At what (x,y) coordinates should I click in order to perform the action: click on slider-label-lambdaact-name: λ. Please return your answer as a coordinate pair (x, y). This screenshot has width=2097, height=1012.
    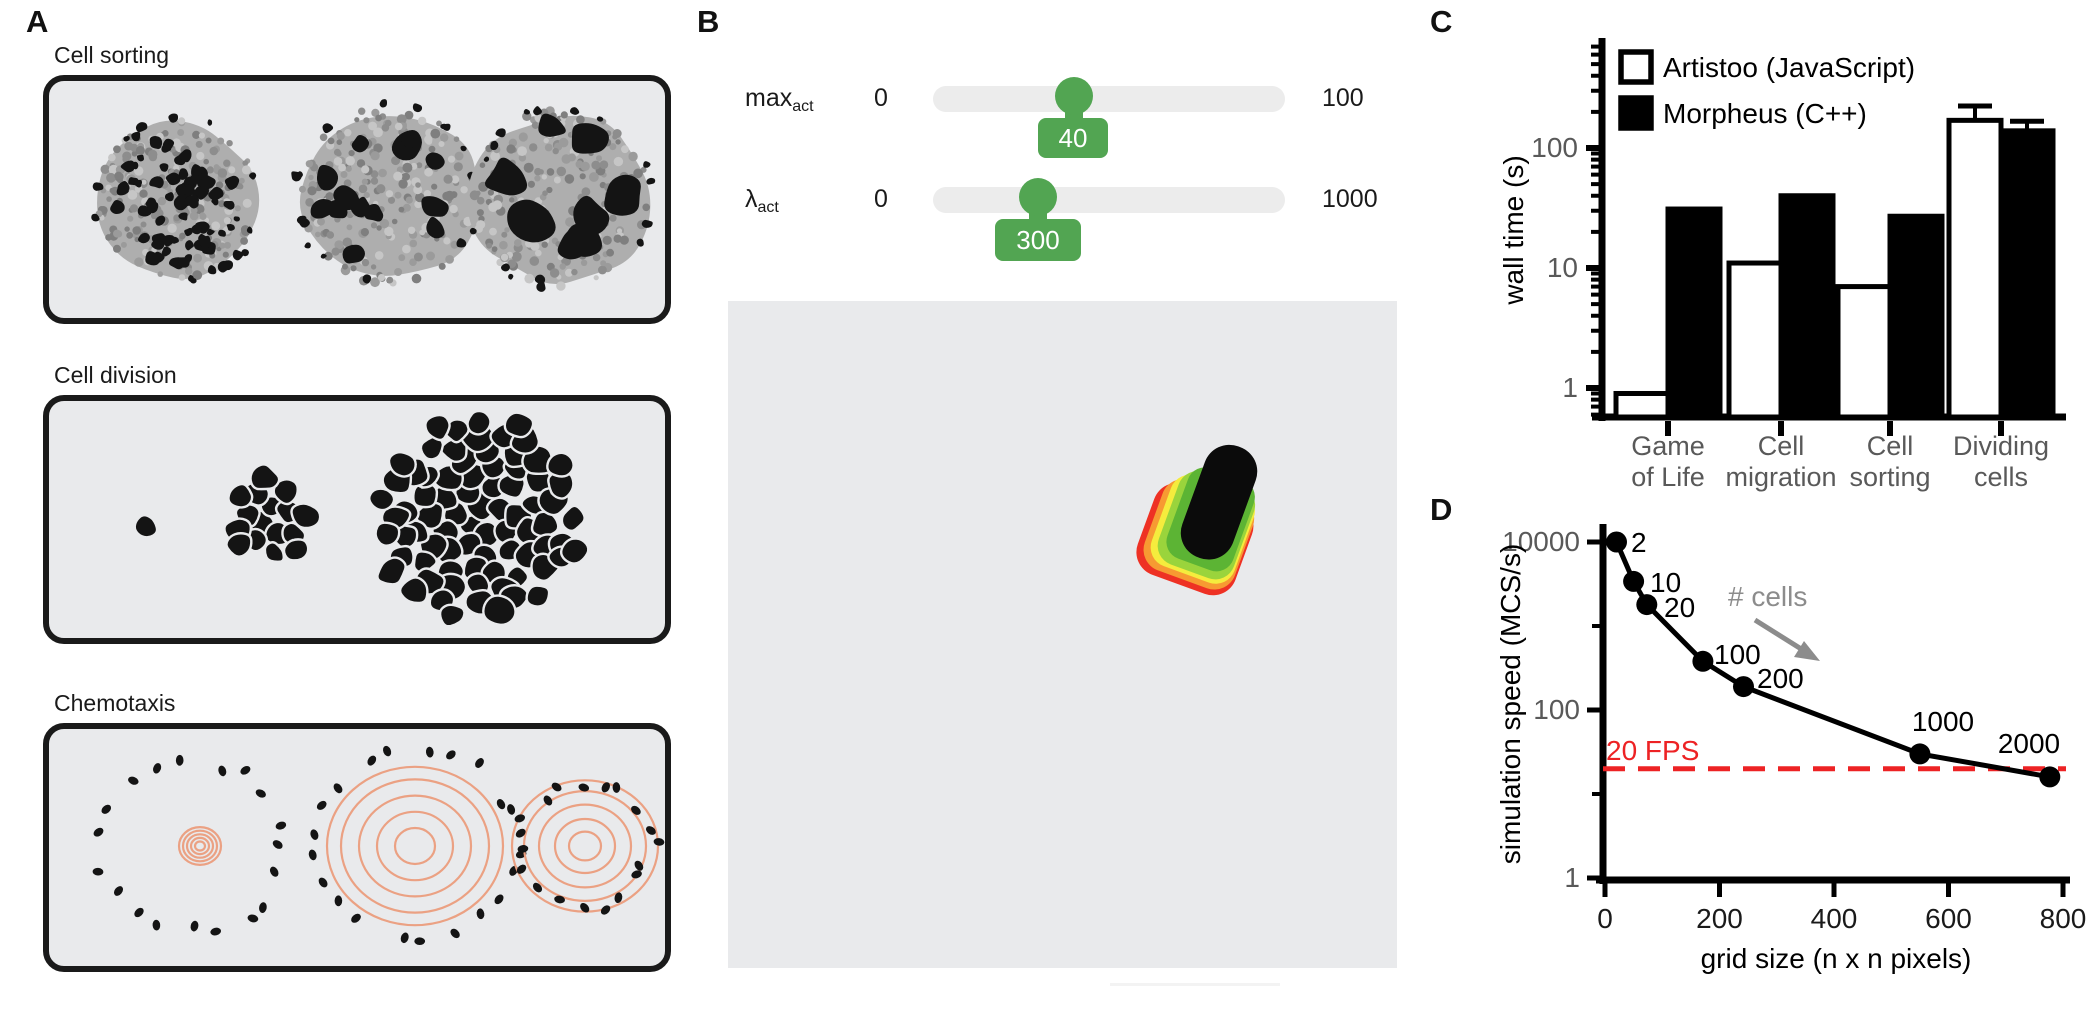
    Looking at the image, I should click on (751, 199).